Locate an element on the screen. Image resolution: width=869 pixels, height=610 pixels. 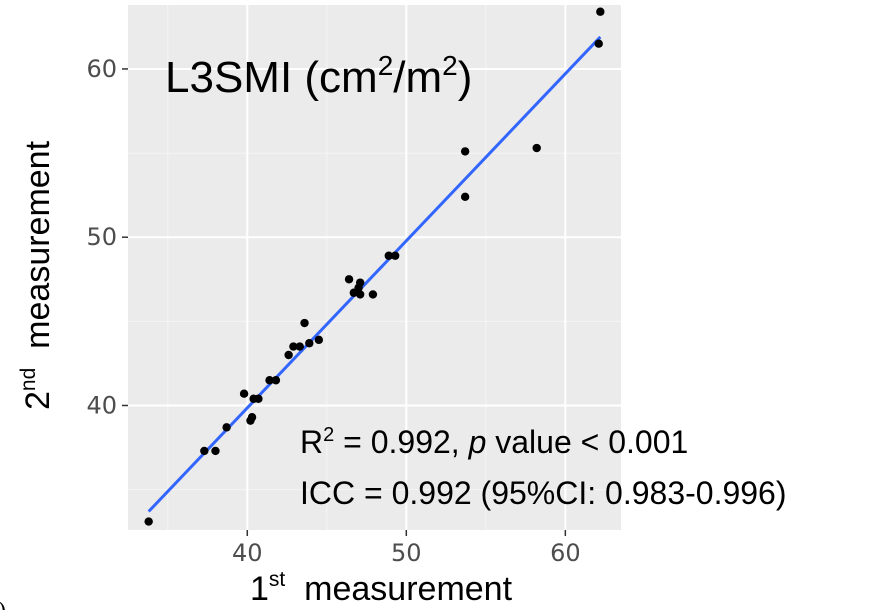
y-axis-tick-labels: 40 50 60 is located at coordinates (101, 237).